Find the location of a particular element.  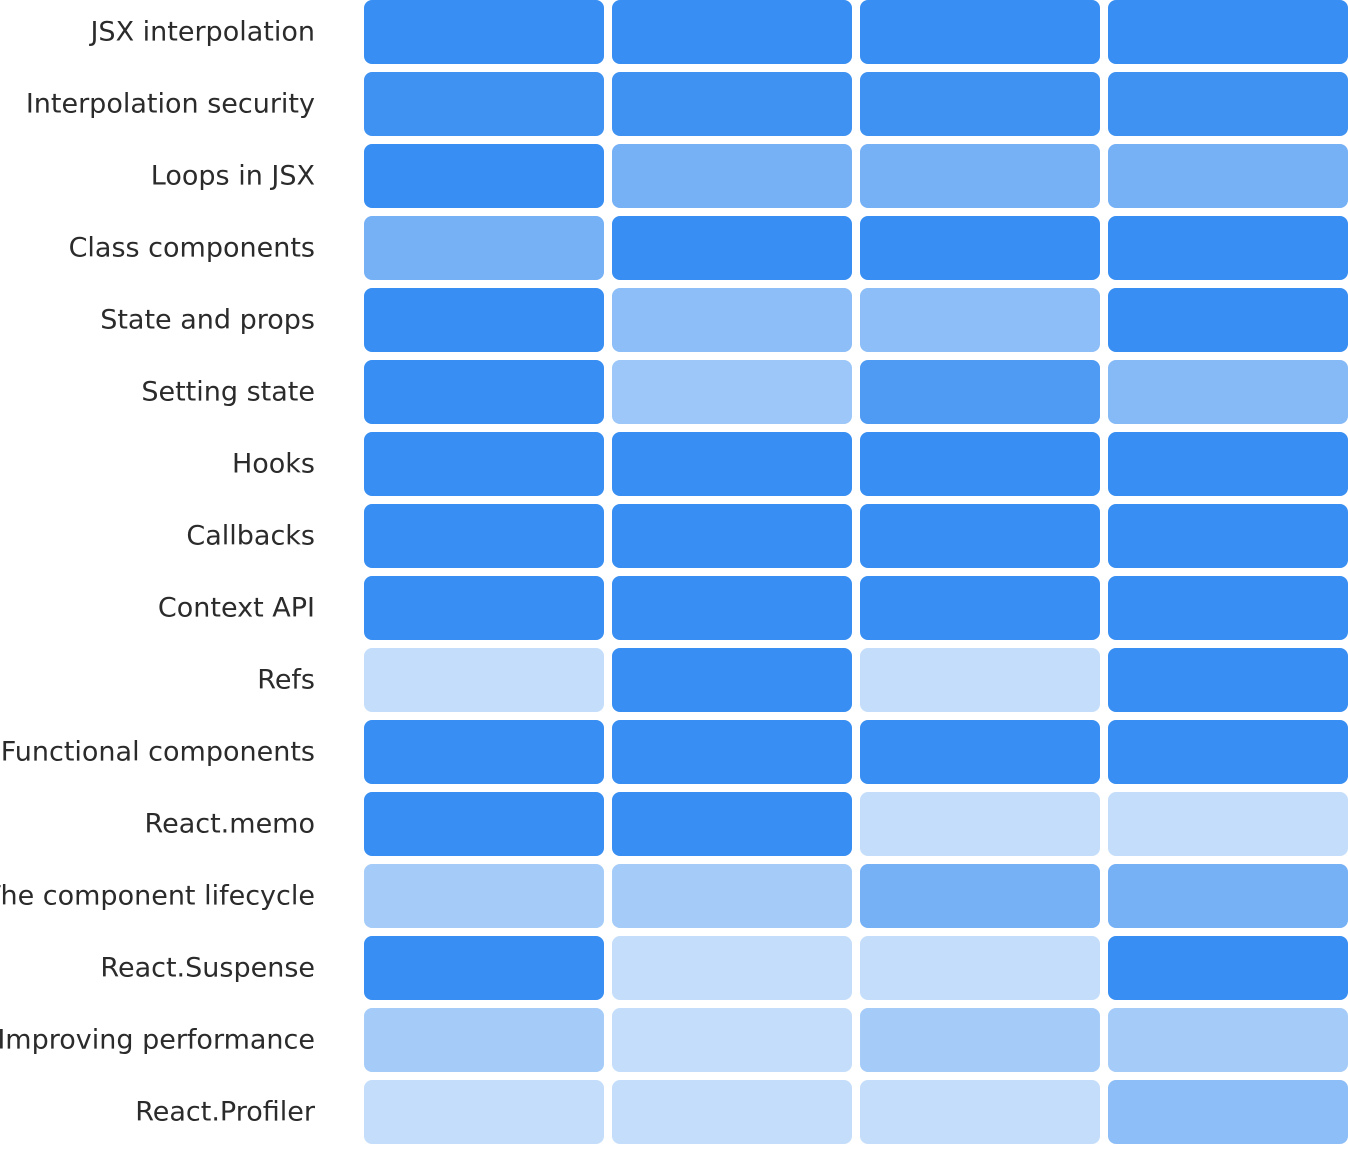

row-label: Callbacks is located at coordinates (250, 536).